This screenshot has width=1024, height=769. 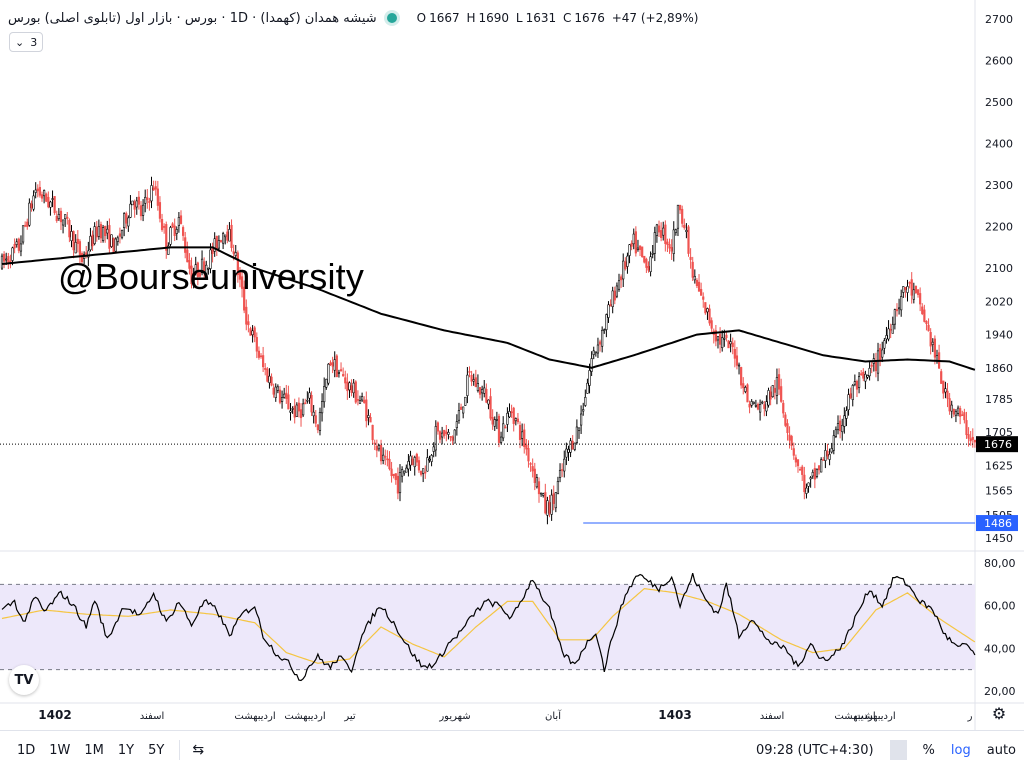 What do you see at coordinates (24, 680) in the screenshot?
I see `tradingview-logo-icon: TV` at bounding box center [24, 680].